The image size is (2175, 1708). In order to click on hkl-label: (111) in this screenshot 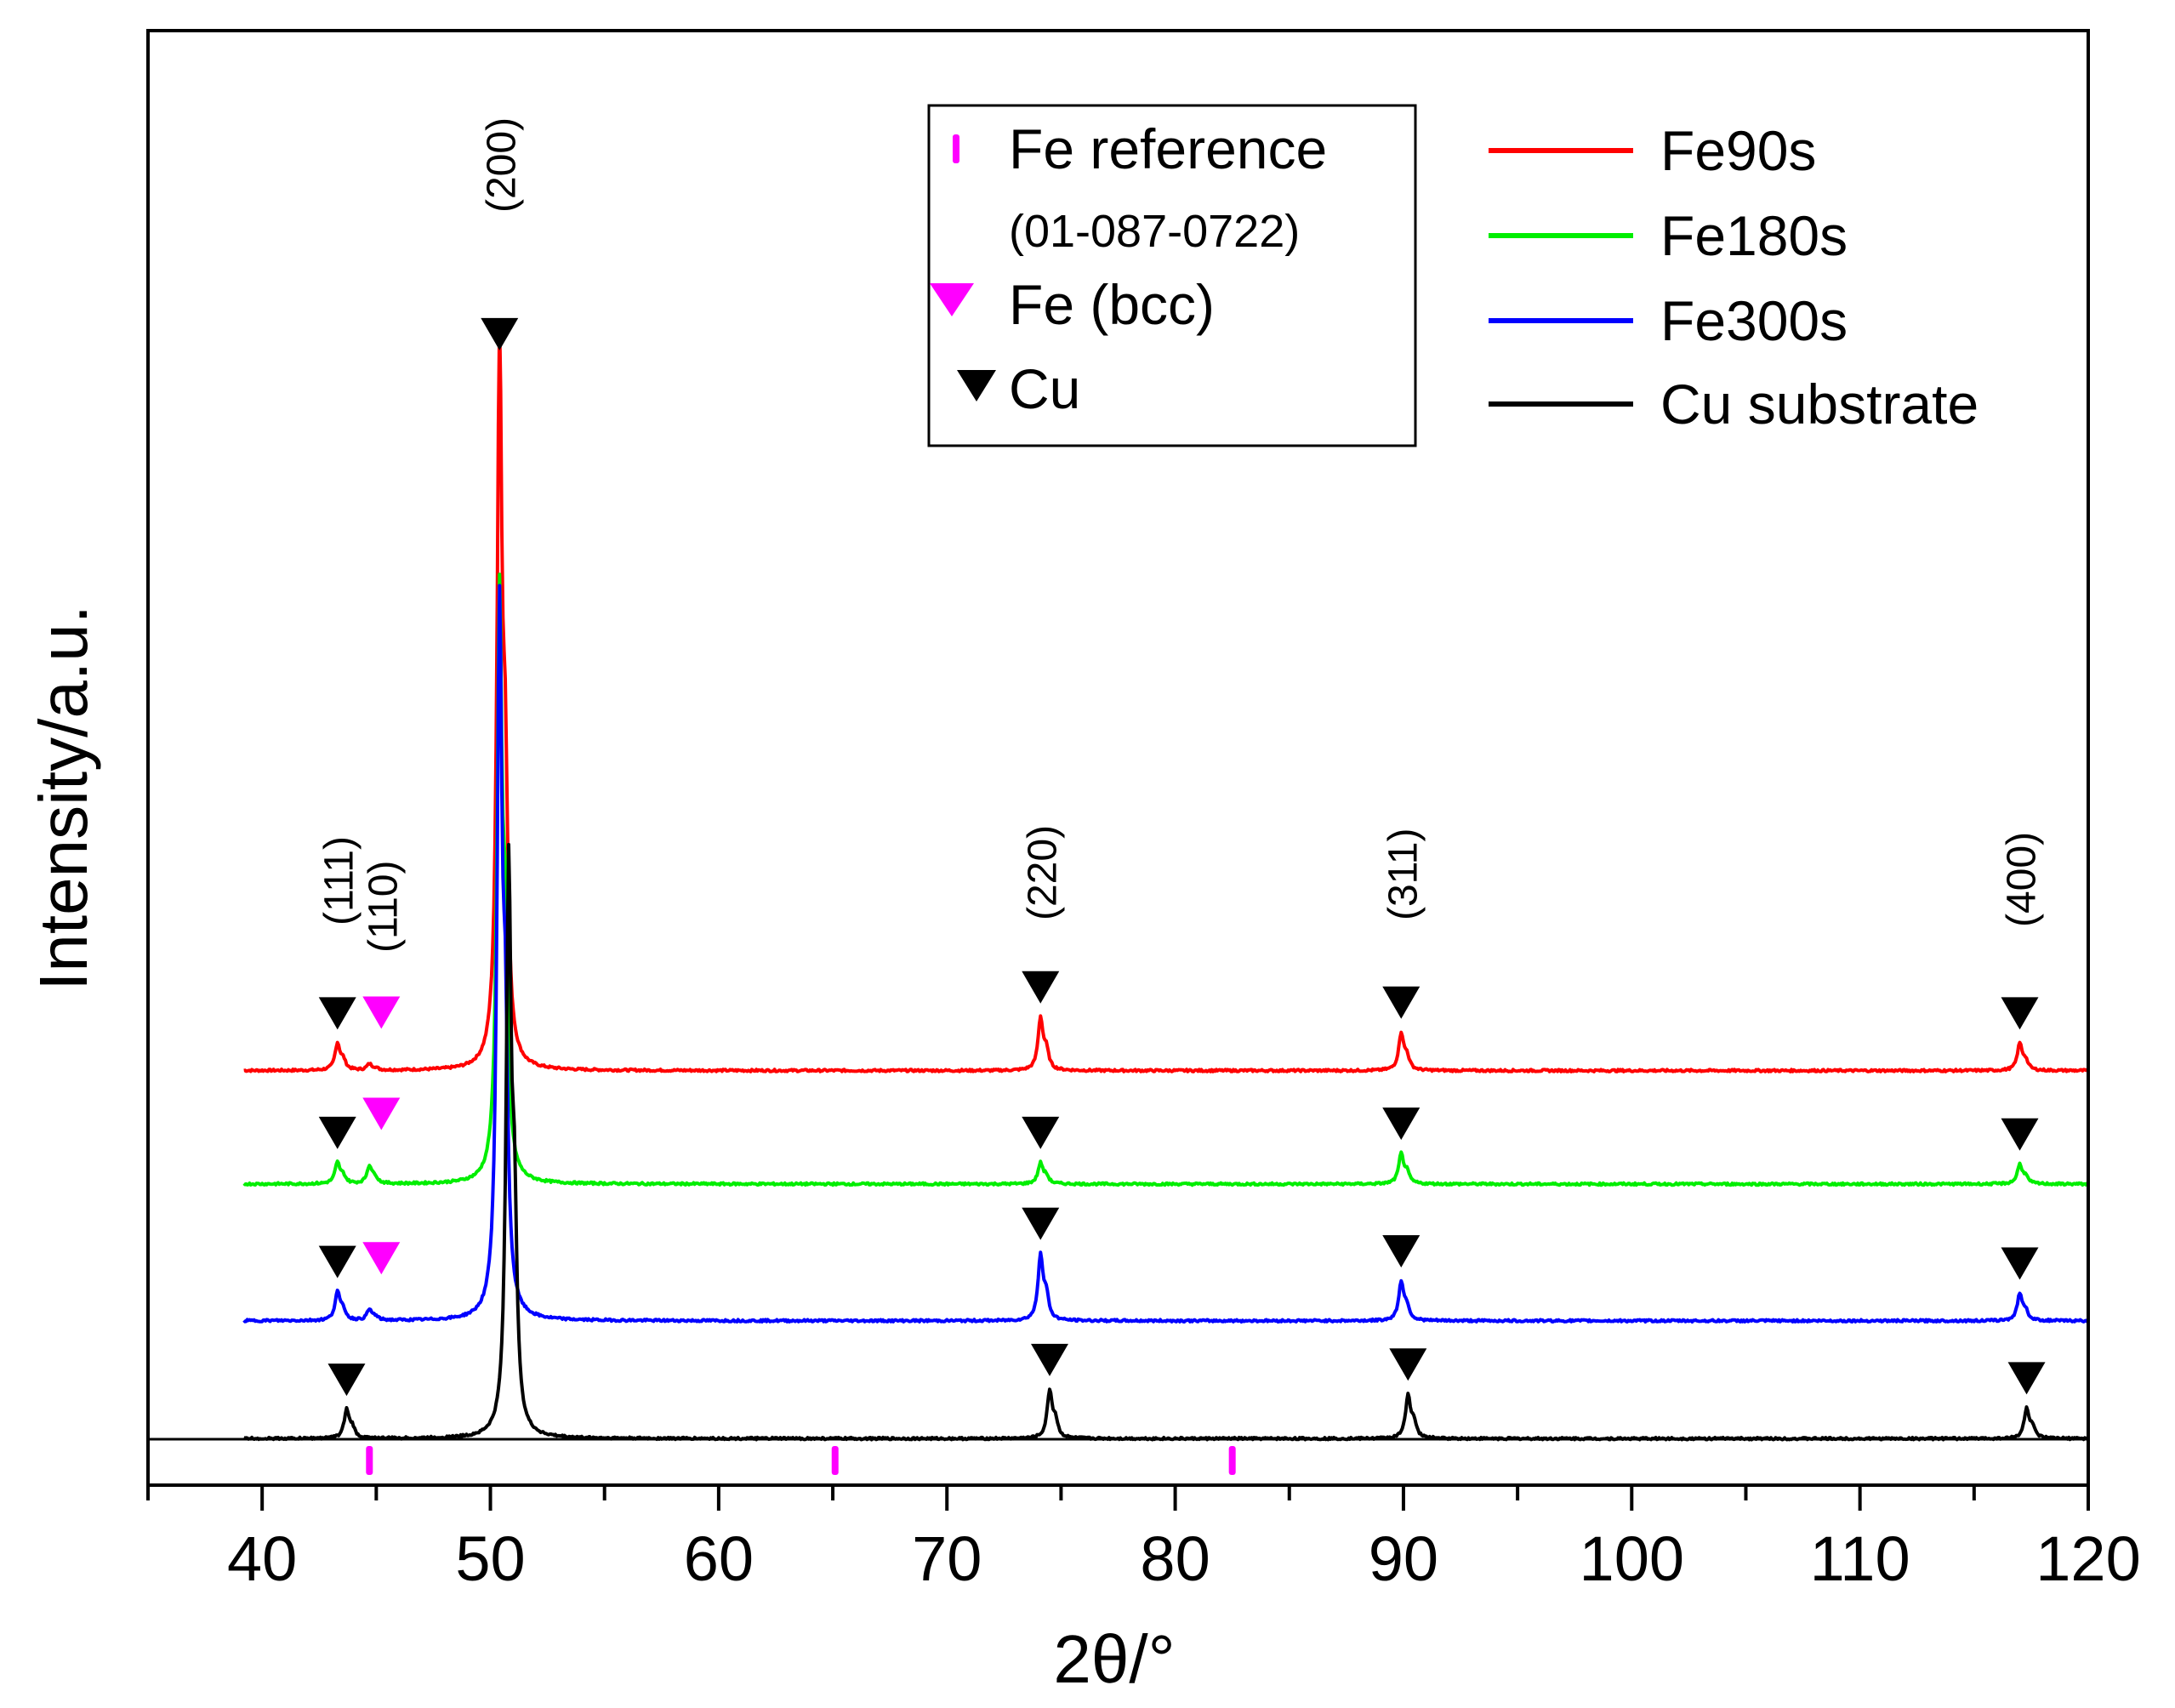, I will do `click(339, 880)`.